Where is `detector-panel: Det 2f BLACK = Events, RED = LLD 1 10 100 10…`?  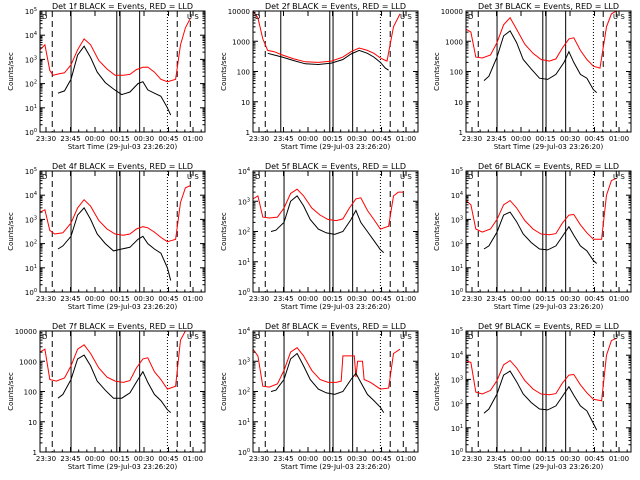 detector-panel: Det 2f BLACK = Events, RED = LLD 1 10 100 10… is located at coordinates (319, 76).